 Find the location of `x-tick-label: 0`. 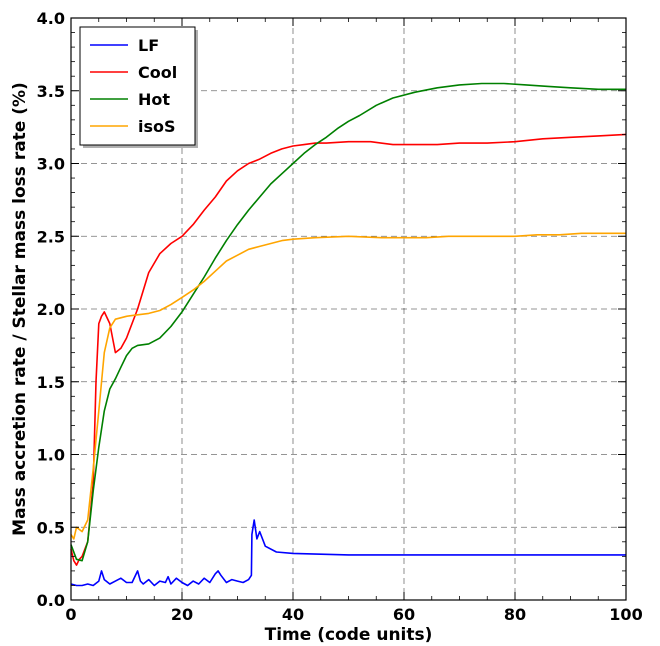

x-tick-label: 0 is located at coordinates (70, 614).